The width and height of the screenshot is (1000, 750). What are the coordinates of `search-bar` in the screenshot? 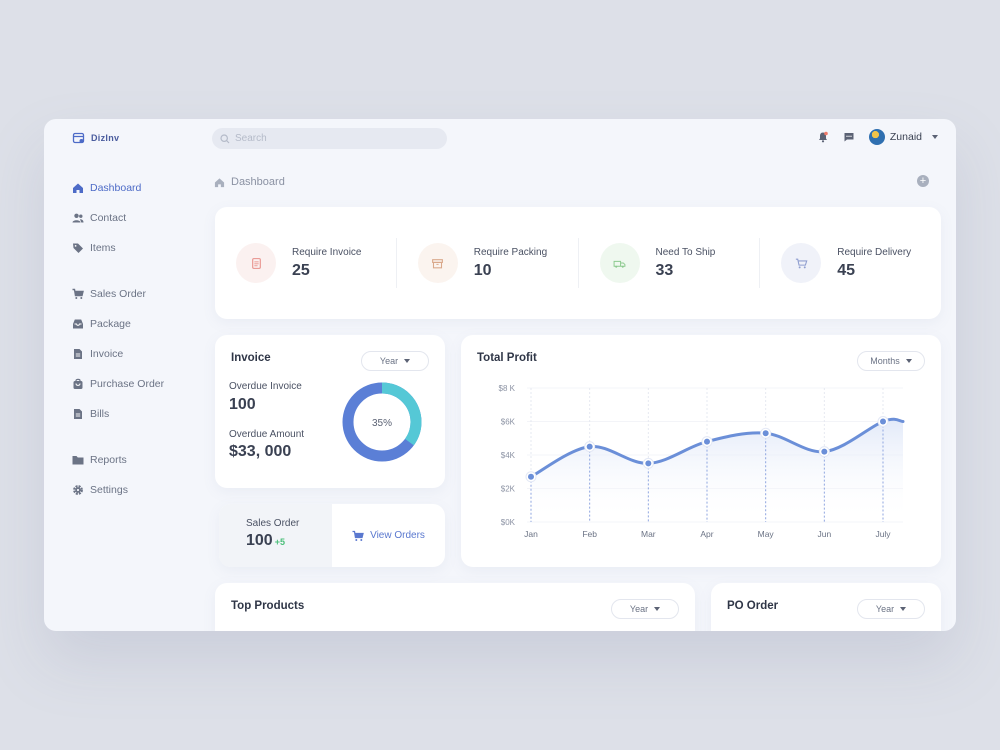 It's located at (329, 138).